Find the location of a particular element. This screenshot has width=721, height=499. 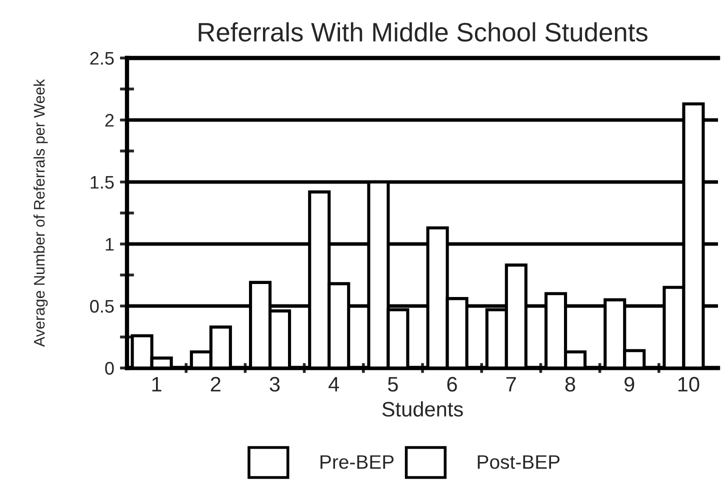

x-tick-label: 8 is located at coordinates (570, 384).